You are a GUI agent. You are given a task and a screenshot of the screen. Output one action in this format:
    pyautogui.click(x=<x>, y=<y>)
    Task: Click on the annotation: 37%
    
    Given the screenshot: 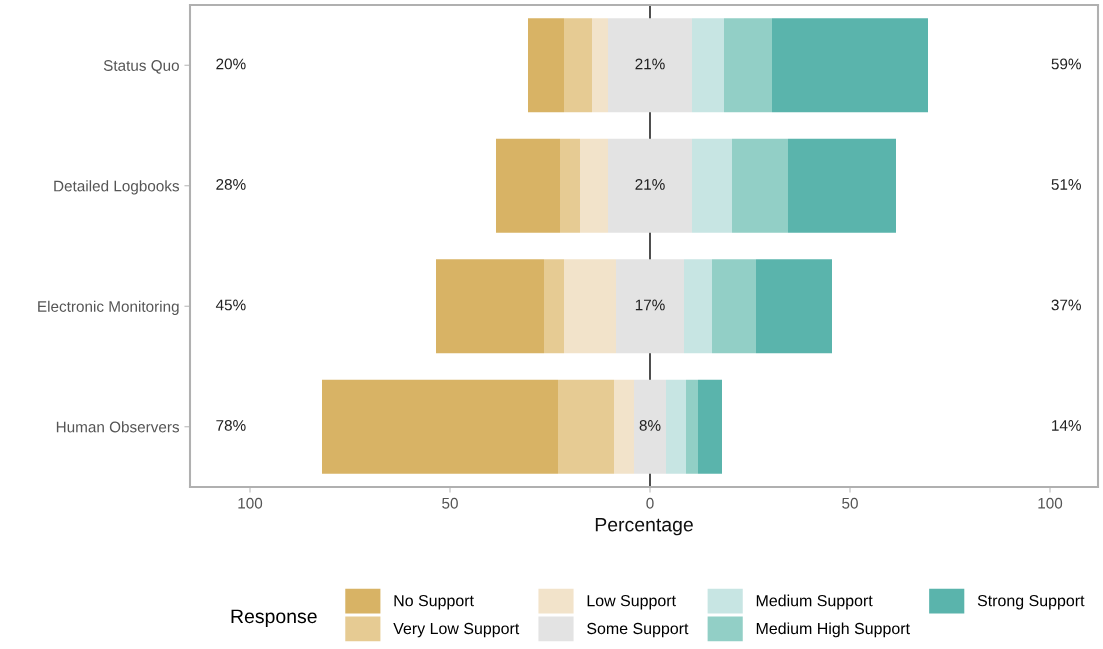 What is the action you would take?
    pyautogui.click(x=1066, y=305)
    